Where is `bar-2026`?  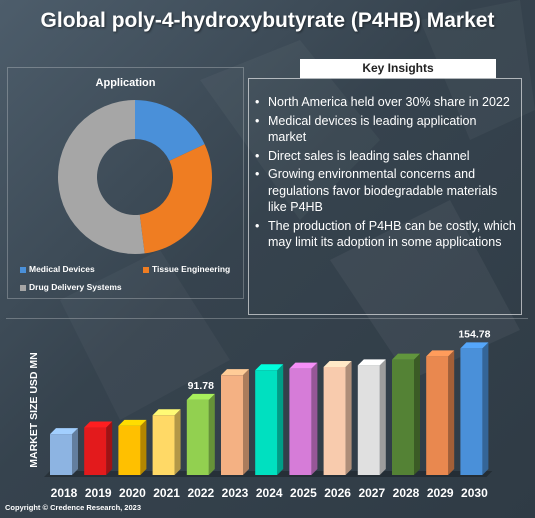
bar-2026 is located at coordinates (337, 418).